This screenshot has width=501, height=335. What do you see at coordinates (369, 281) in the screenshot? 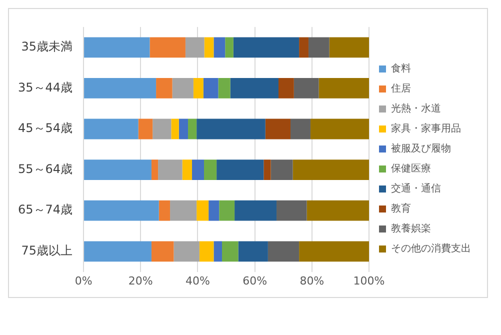
I see `x-tick-label: 100%` at bounding box center [369, 281].